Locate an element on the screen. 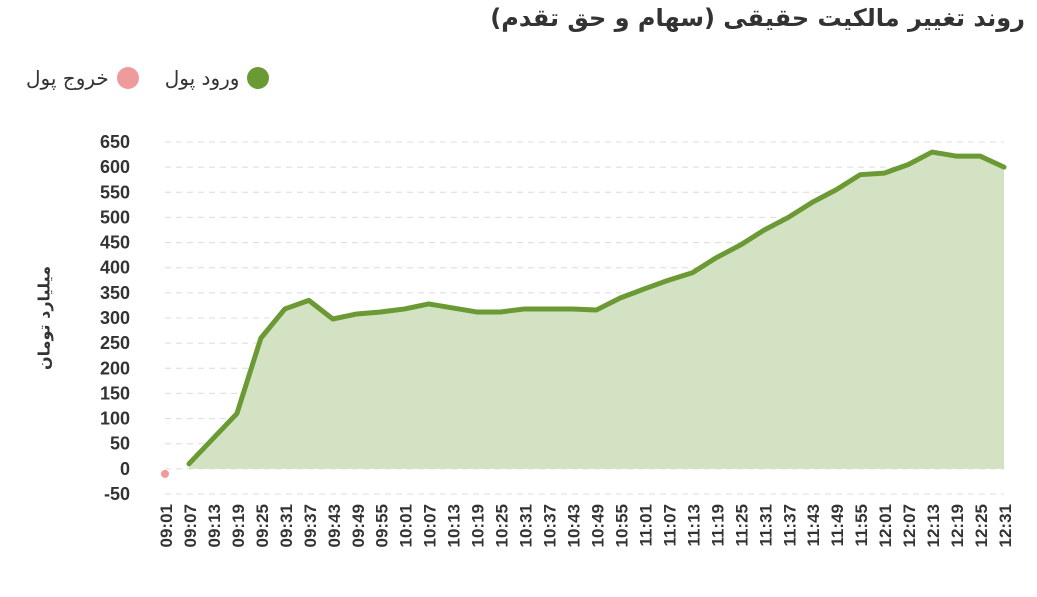 The width and height of the screenshot is (1037, 597). legend-item-outflow: خروج پول is located at coordinates (82, 78).